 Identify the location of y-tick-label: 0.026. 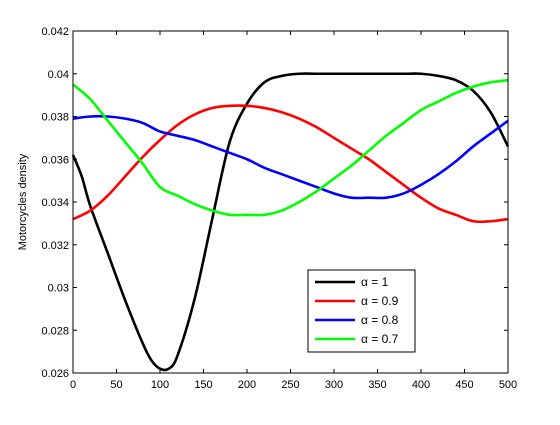
(55, 374).